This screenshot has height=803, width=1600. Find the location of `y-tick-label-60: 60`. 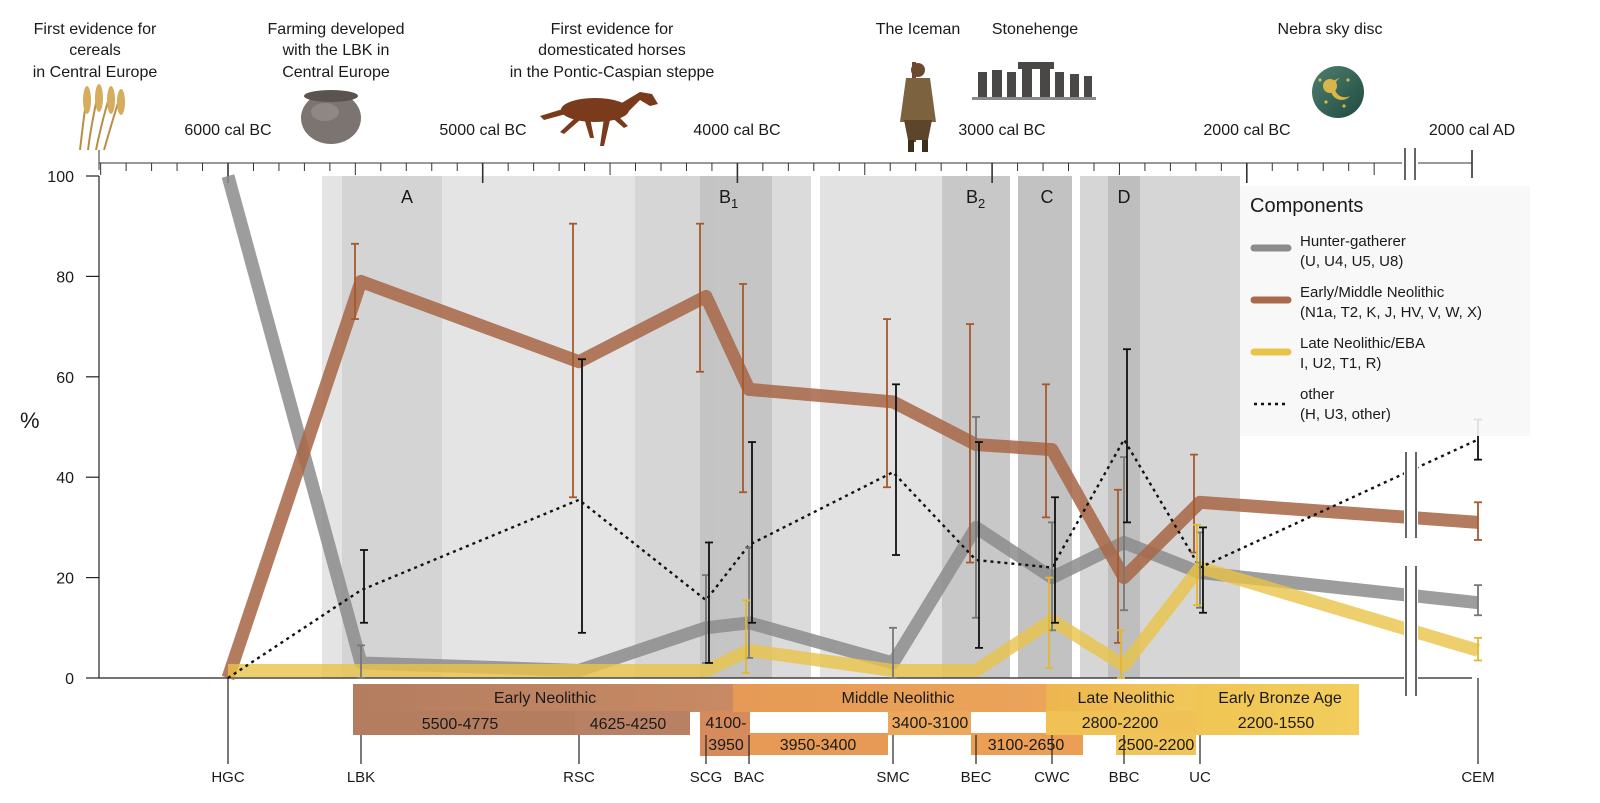

y-tick-label-60: 60 is located at coordinates (65, 378).